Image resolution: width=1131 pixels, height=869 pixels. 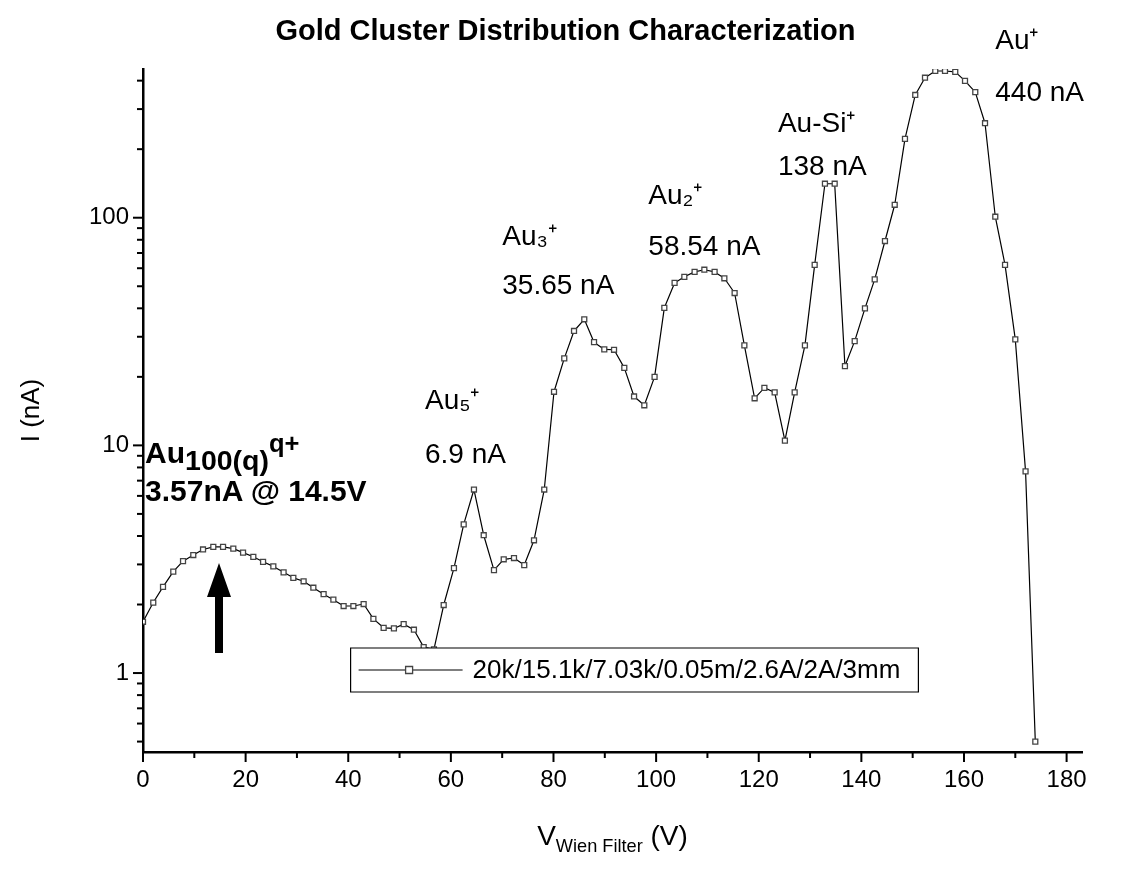 What do you see at coordinates (245, 779) in the screenshot?
I see `x-tick-label: 20` at bounding box center [245, 779].